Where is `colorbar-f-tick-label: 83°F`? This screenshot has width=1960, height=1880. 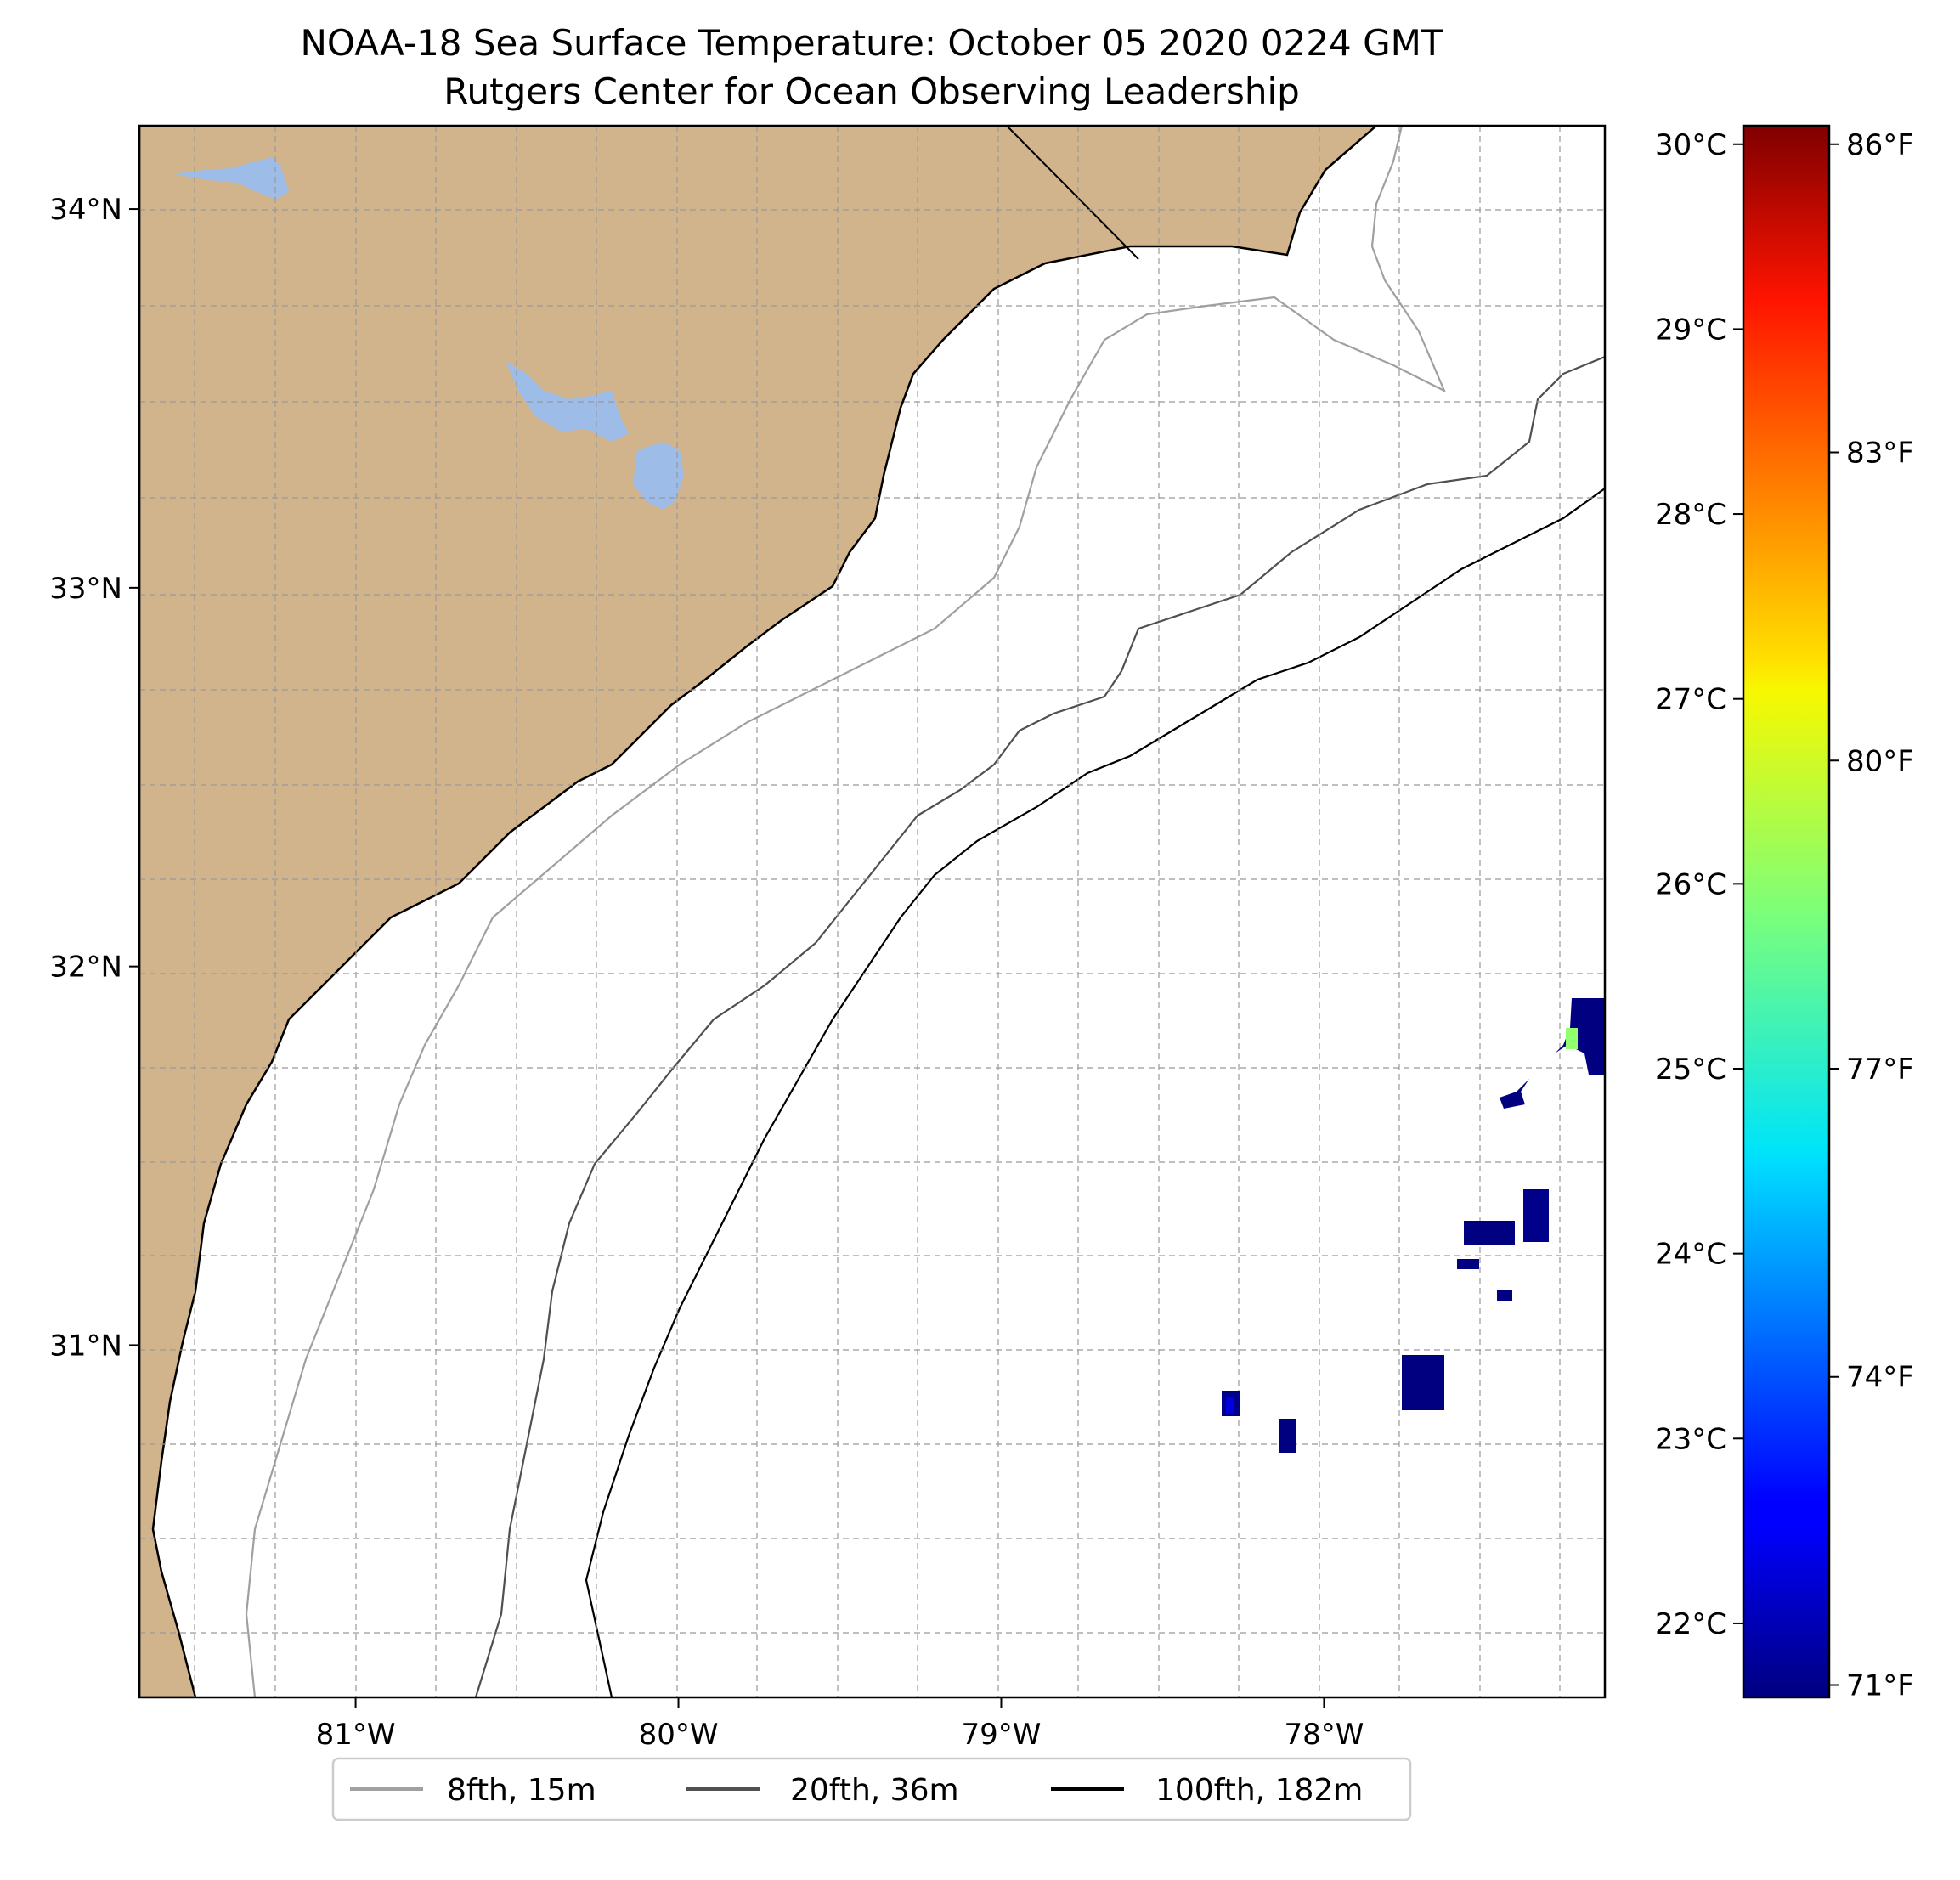 colorbar-f-tick-label: 83°F is located at coordinates (1880, 454).